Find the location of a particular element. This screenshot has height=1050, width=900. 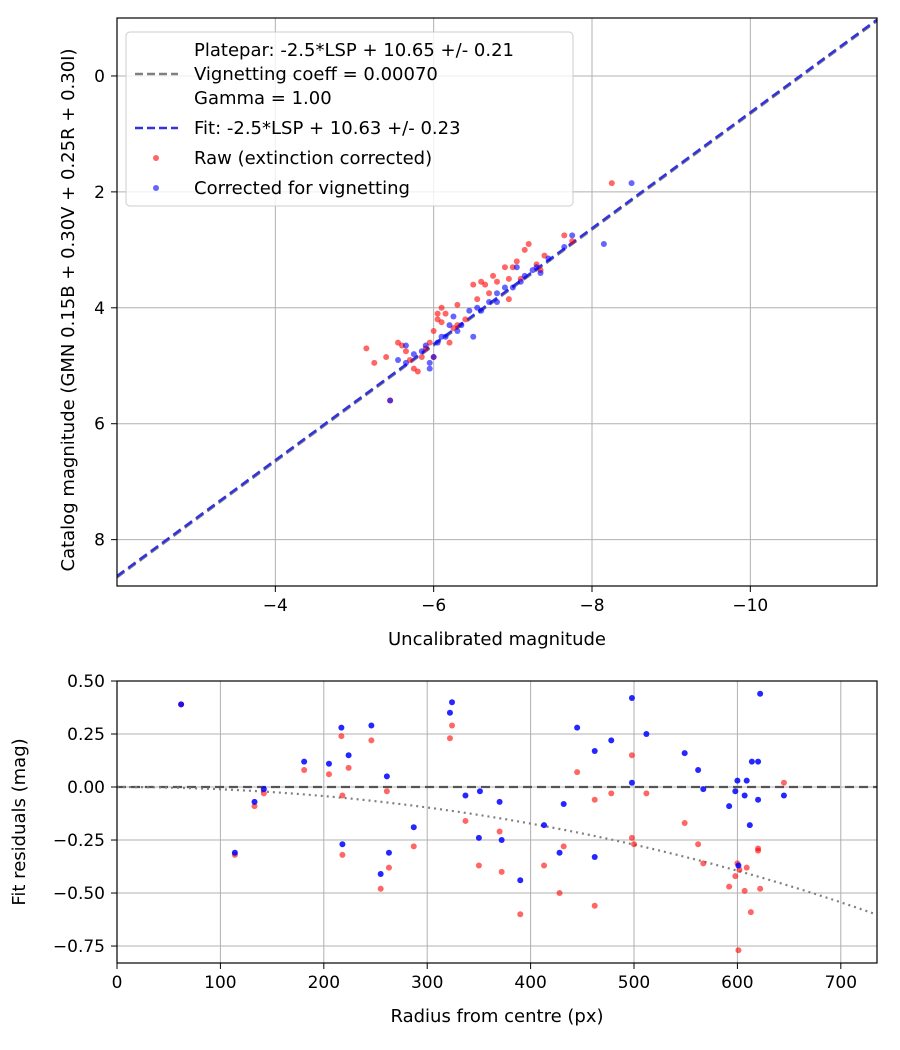

top-points is located at coordinates (499, 292).